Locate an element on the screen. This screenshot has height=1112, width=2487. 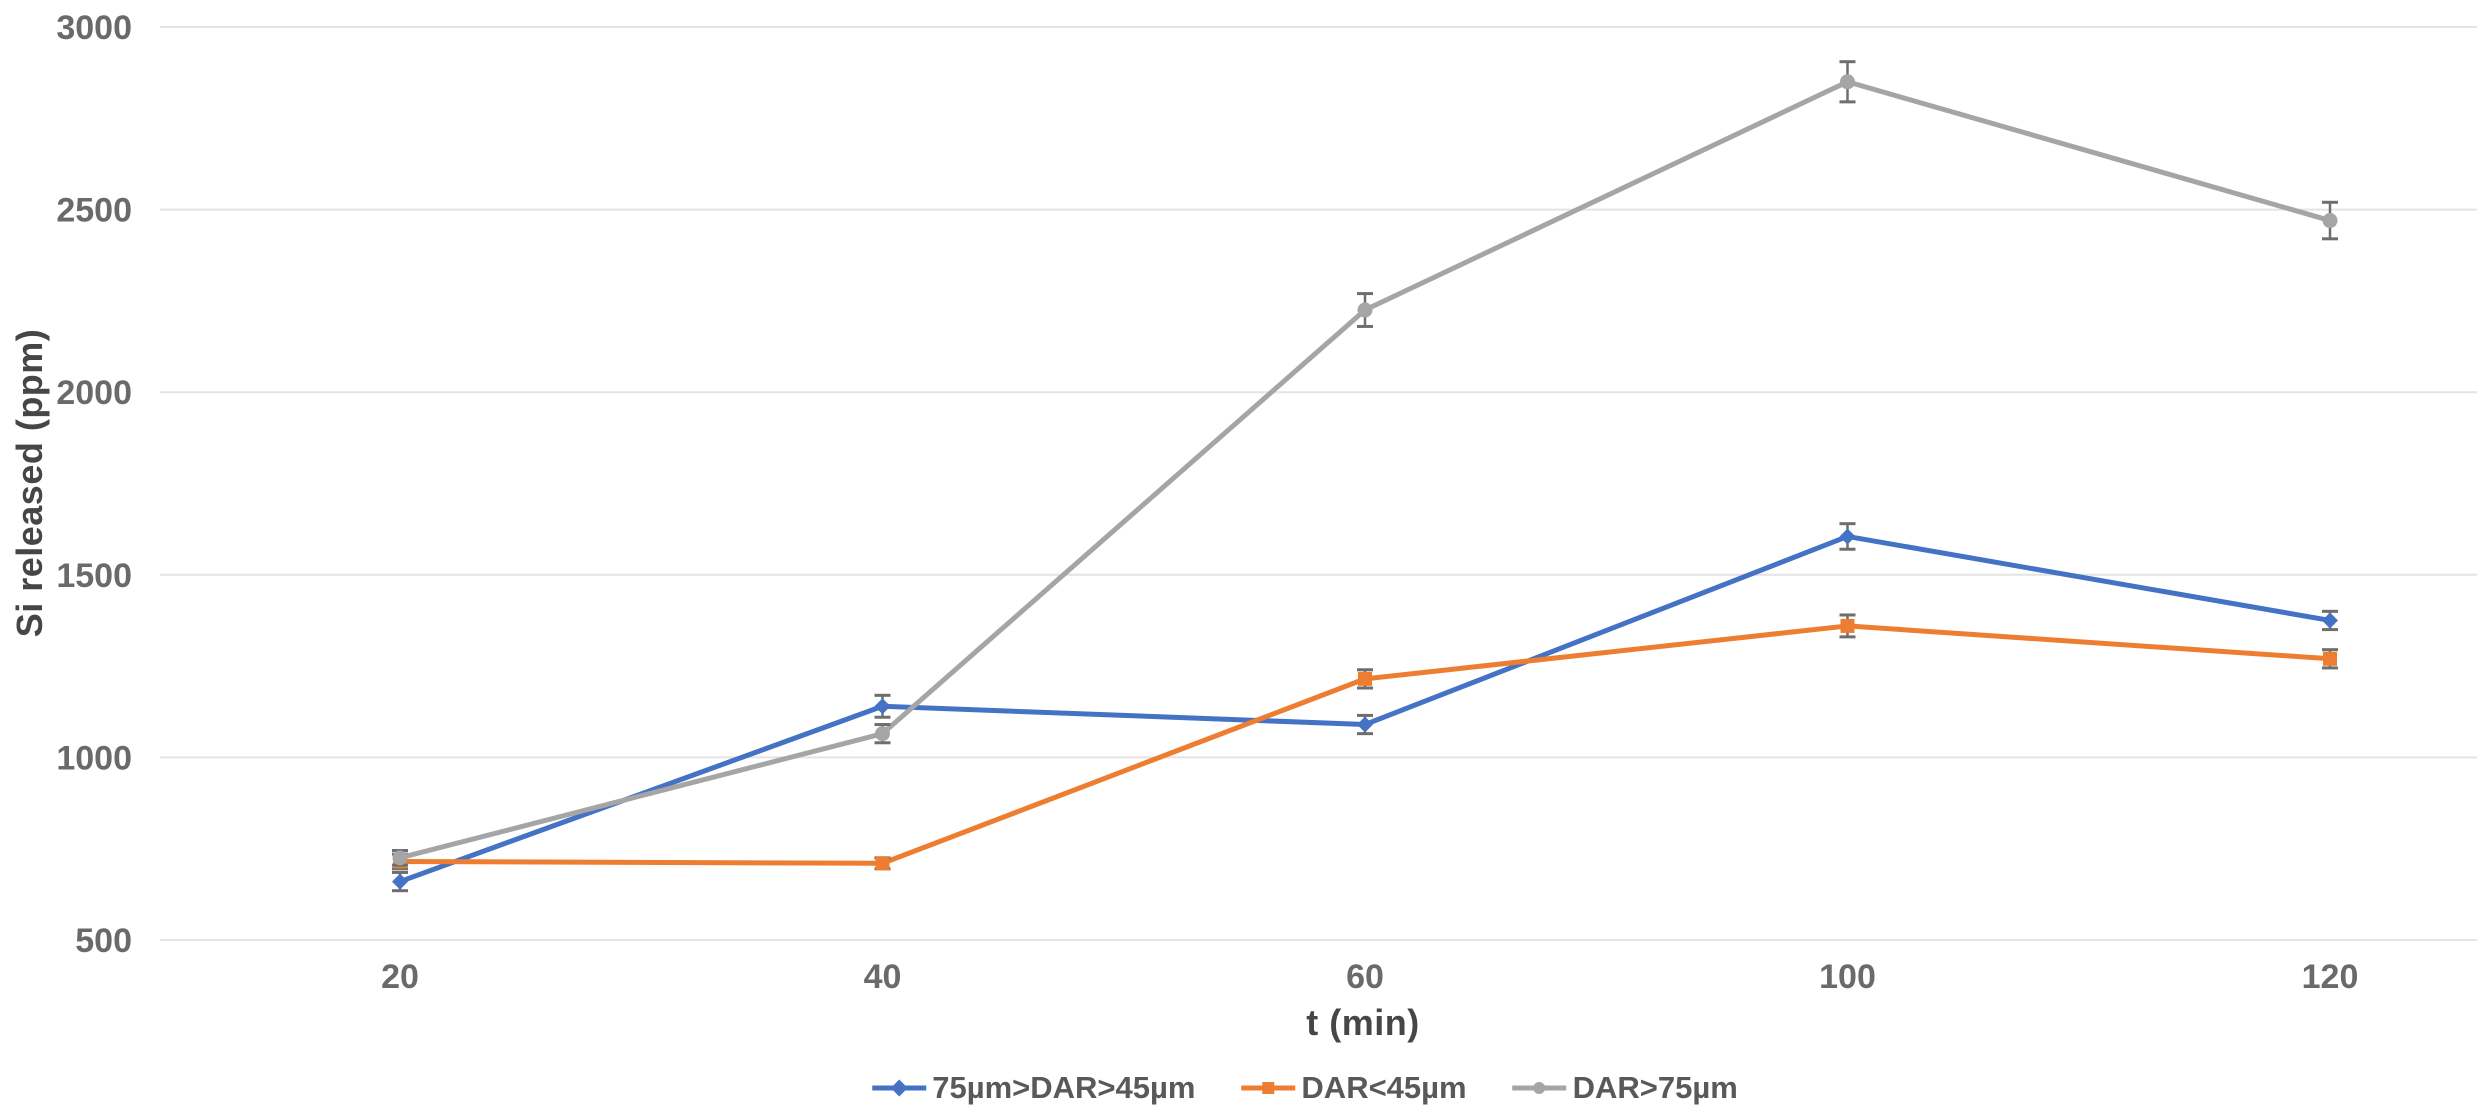
svg-text: 100 is located at coordinates (1847, 977).